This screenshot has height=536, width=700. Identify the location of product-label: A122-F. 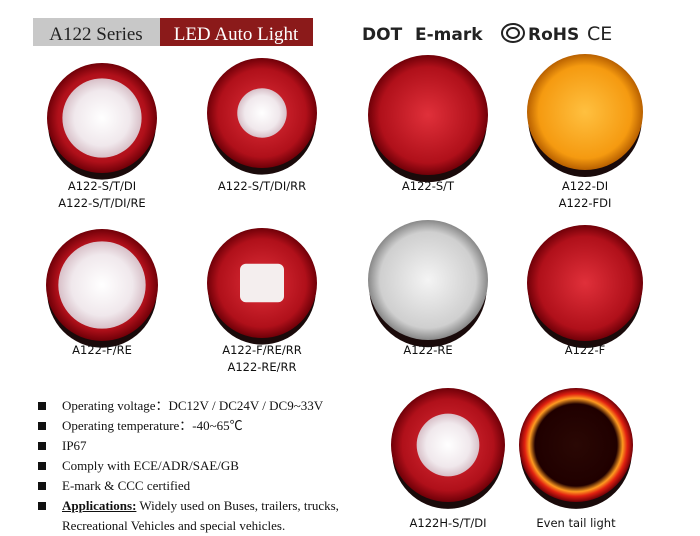
(585, 350).